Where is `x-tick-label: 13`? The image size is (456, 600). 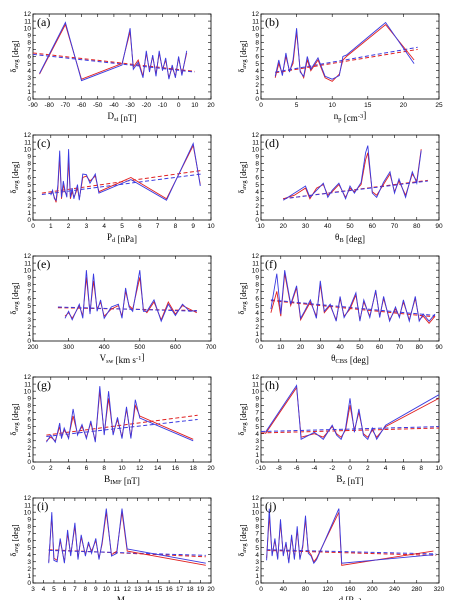
x-tick-label: 13 is located at coordinates (138, 589).